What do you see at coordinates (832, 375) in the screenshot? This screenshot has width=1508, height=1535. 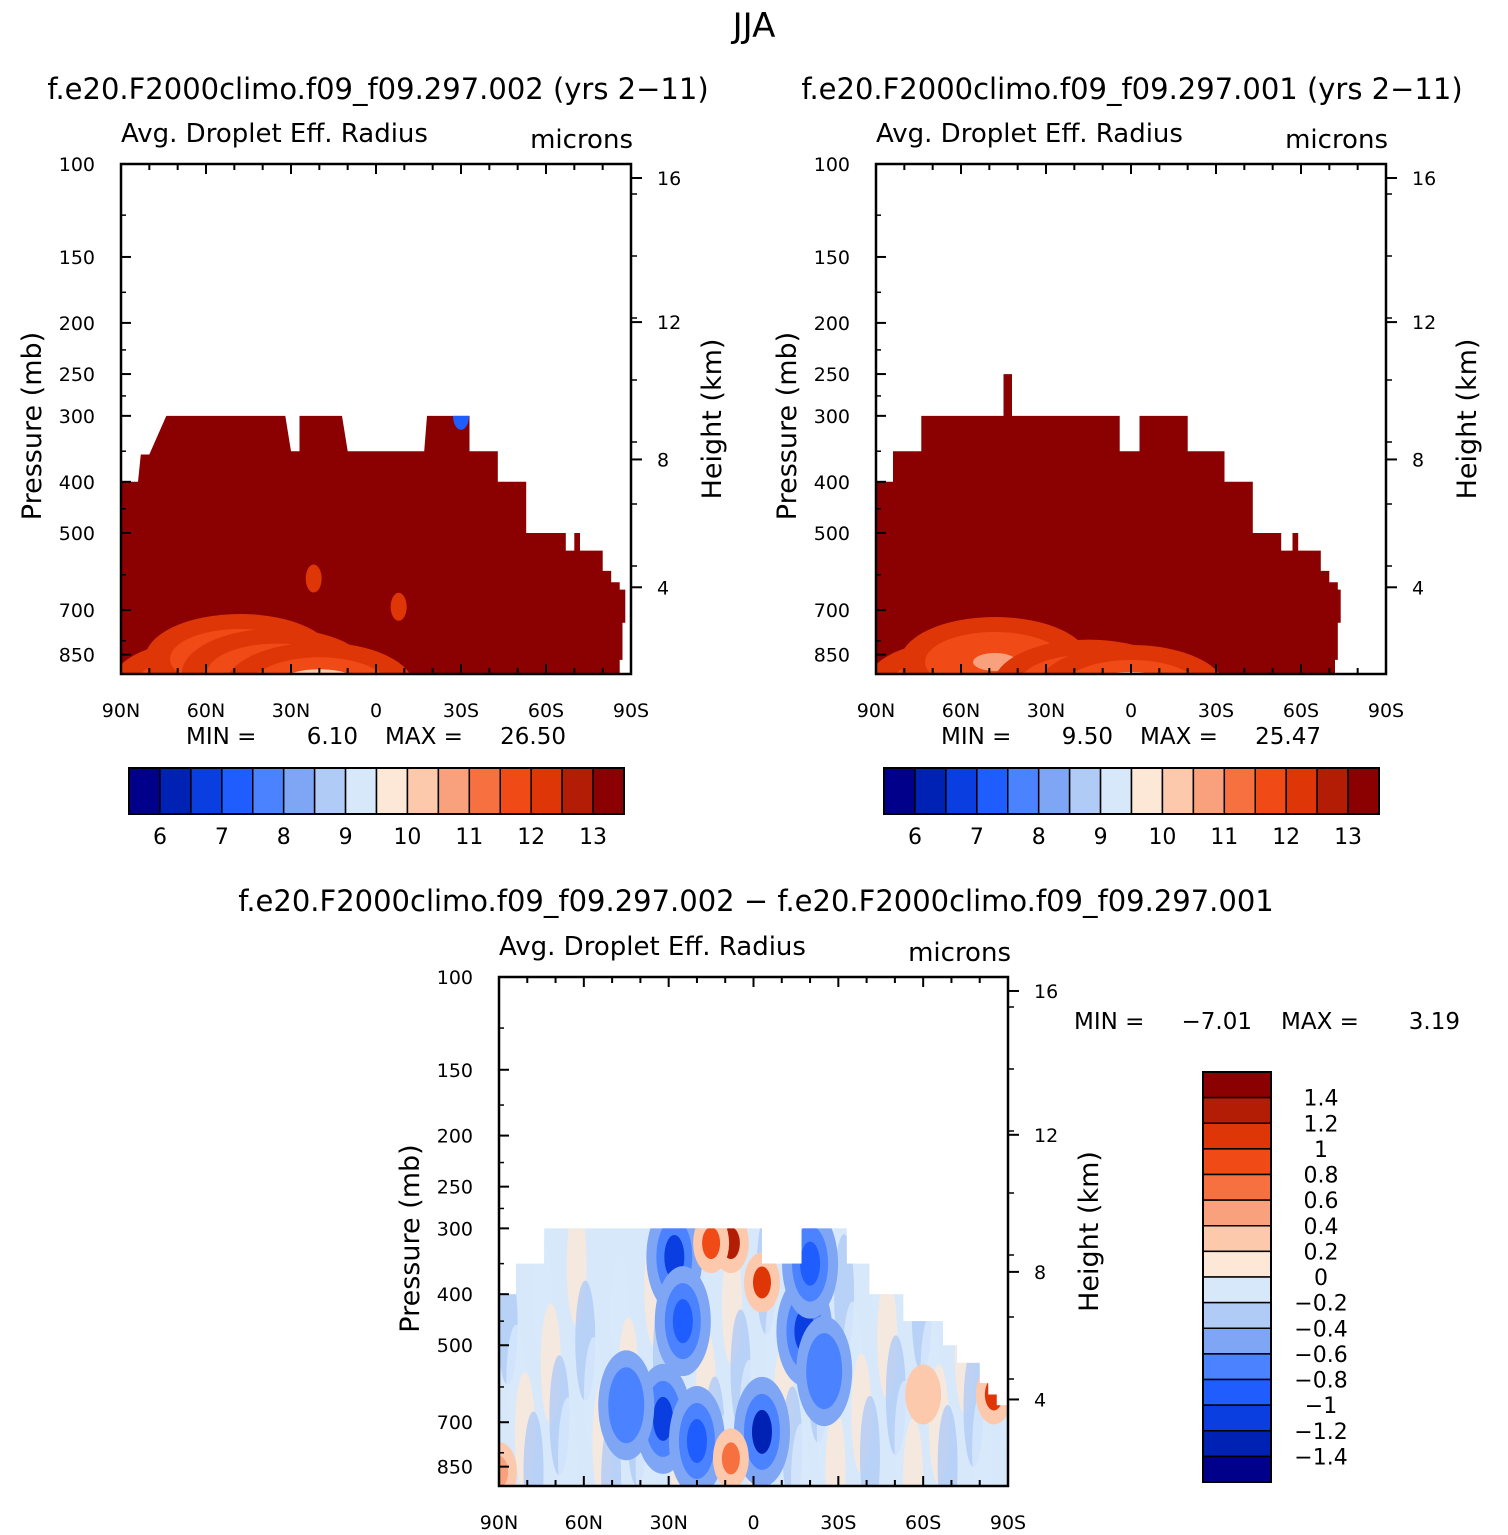 I see `panel-case-001-y-tick-label: 250` at bounding box center [832, 375].